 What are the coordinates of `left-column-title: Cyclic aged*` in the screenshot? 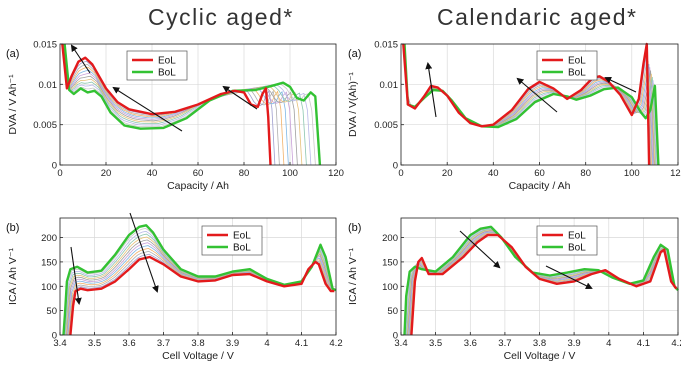 It's located at (221, 17).